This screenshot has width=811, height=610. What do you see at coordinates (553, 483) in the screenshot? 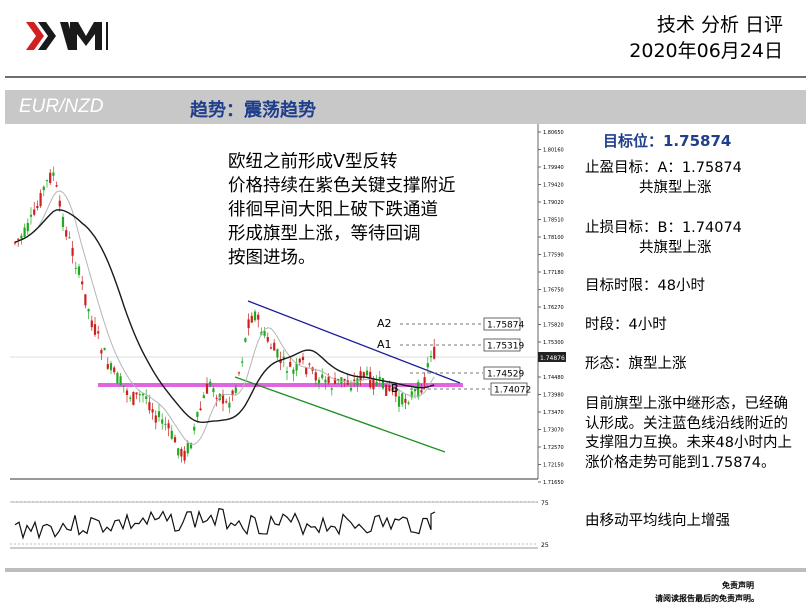
I see `price-tick: 1.71650` at bounding box center [553, 483].